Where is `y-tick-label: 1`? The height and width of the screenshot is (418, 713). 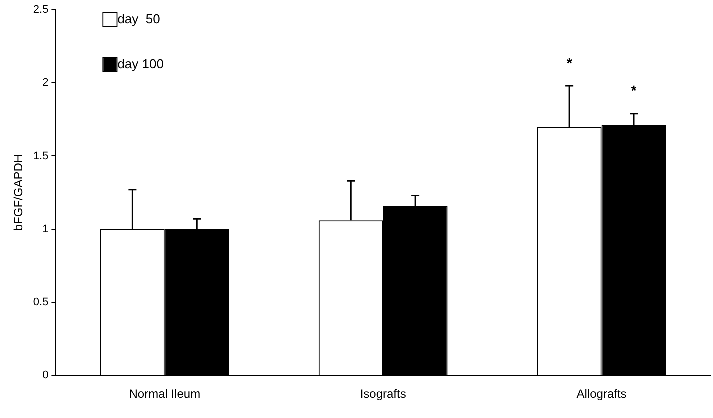
y-tick-label: 1 is located at coordinates (45, 229).